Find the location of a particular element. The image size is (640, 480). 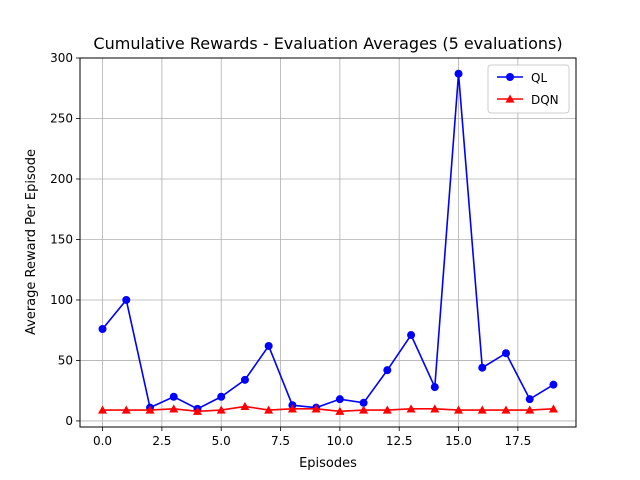

y-axis-label: Average Reward Per Episode is located at coordinates (31, 242).